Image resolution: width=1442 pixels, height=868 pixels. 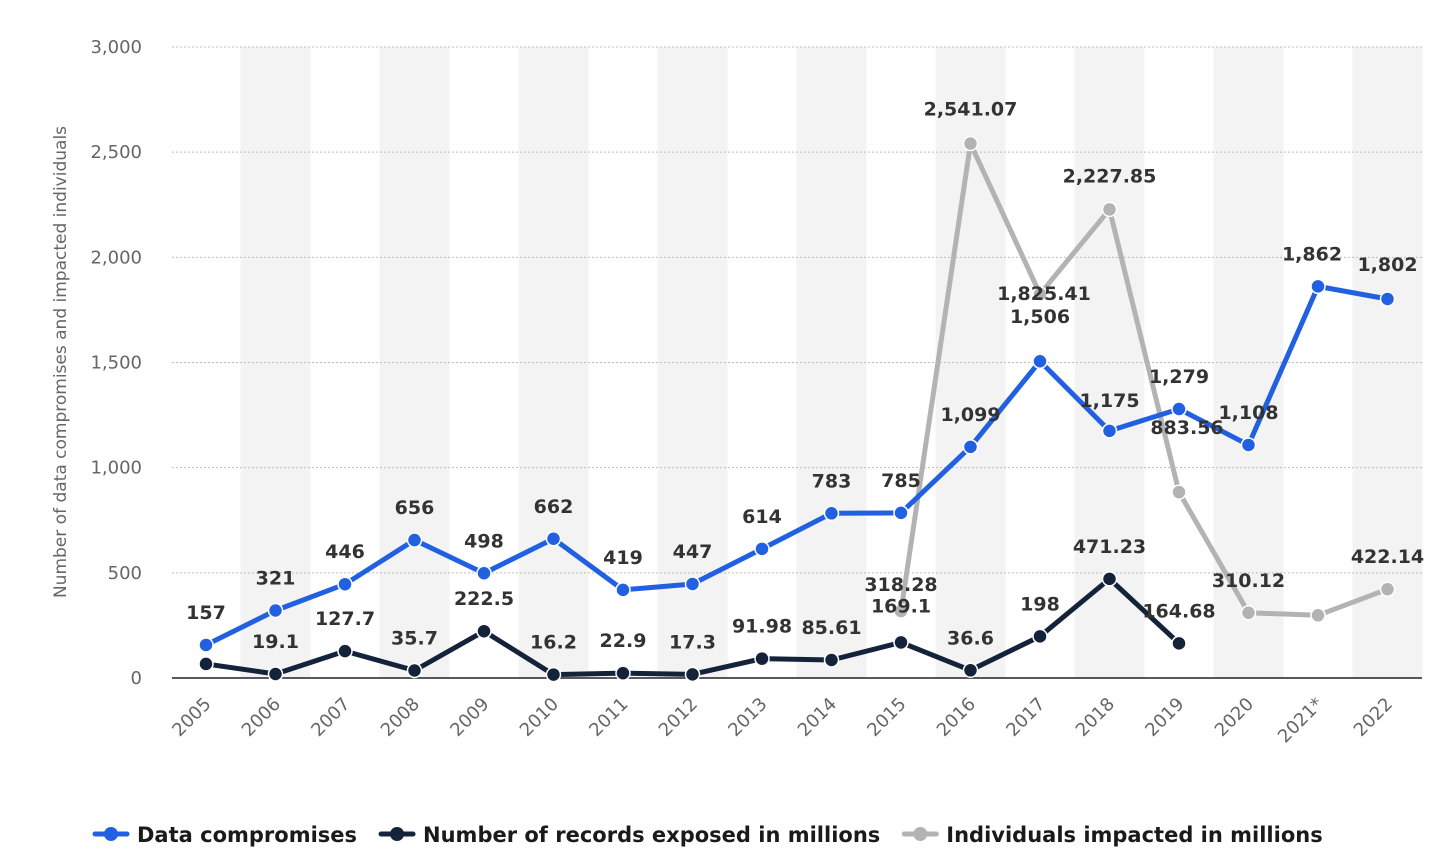 What do you see at coordinates (762, 517) in the screenshot?
I see `data-label: 614` at bounding box center [762, 517].